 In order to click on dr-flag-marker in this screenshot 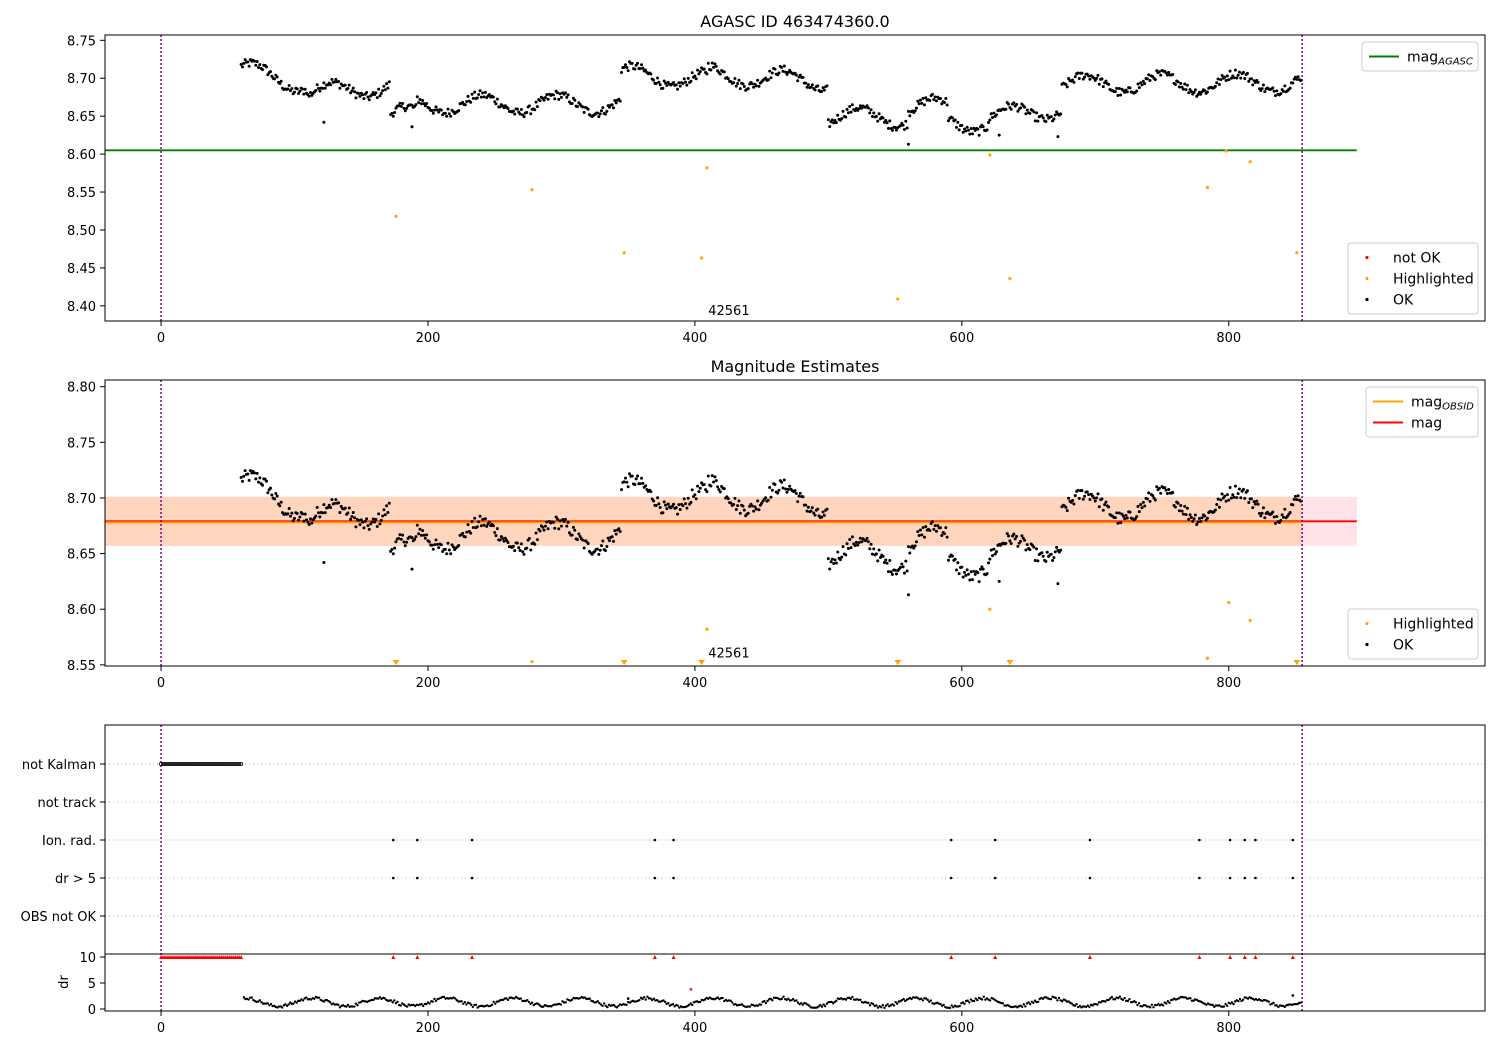, I will do `click(393, 957)`.